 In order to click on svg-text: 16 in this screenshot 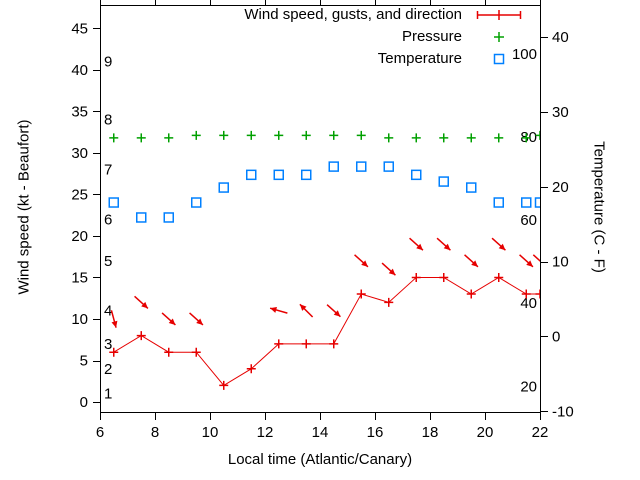, I will do `click(375, 432)`.